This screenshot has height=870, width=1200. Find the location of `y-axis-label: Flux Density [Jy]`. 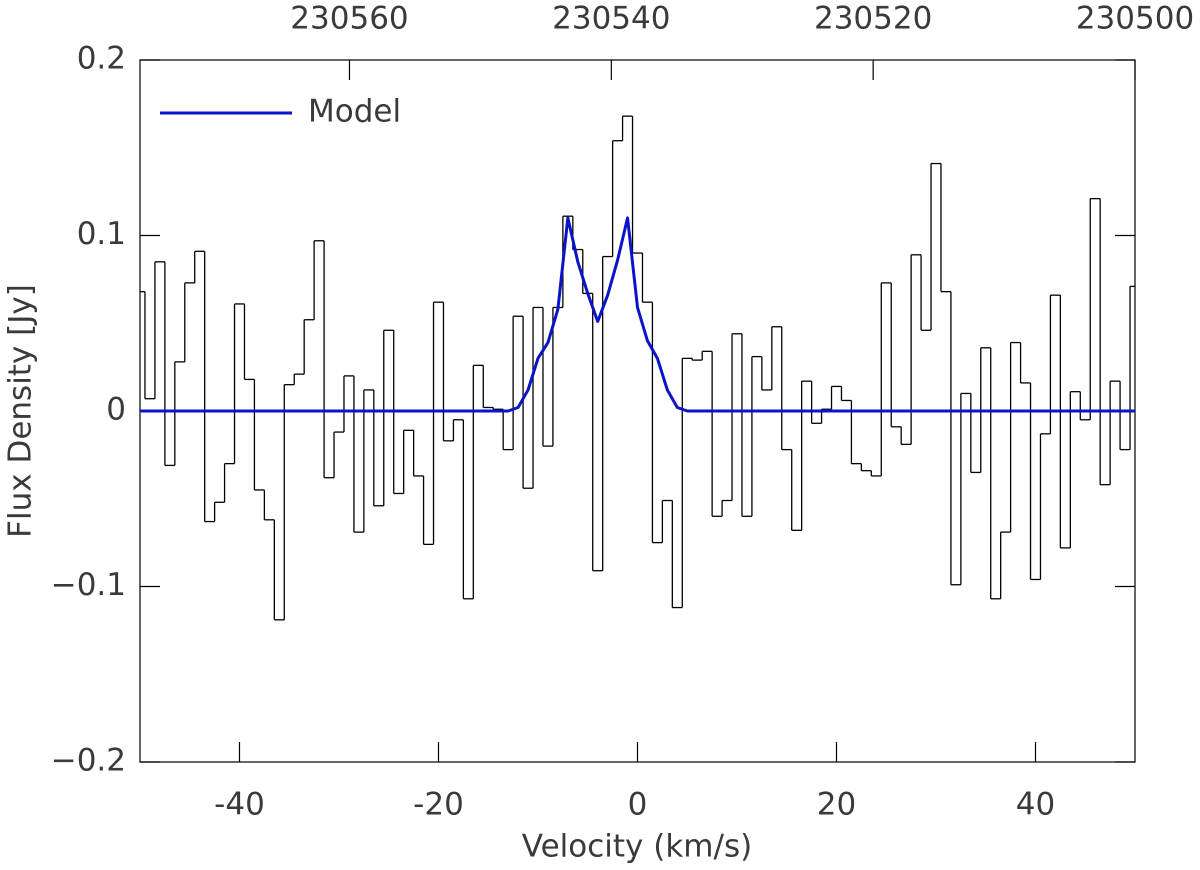

y-axis-label: Flux Density [Jy] is located at coordinates (21, 411).